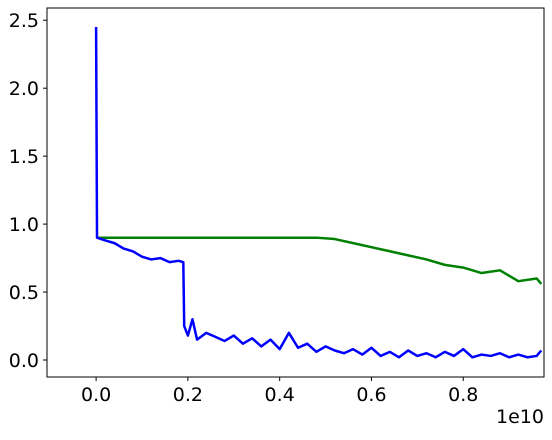 This screenshot has width=552, height=440. Describe the element at coordinates (463, 395) in the screenshot. I see `x-tick-label: 0.8` at that location.